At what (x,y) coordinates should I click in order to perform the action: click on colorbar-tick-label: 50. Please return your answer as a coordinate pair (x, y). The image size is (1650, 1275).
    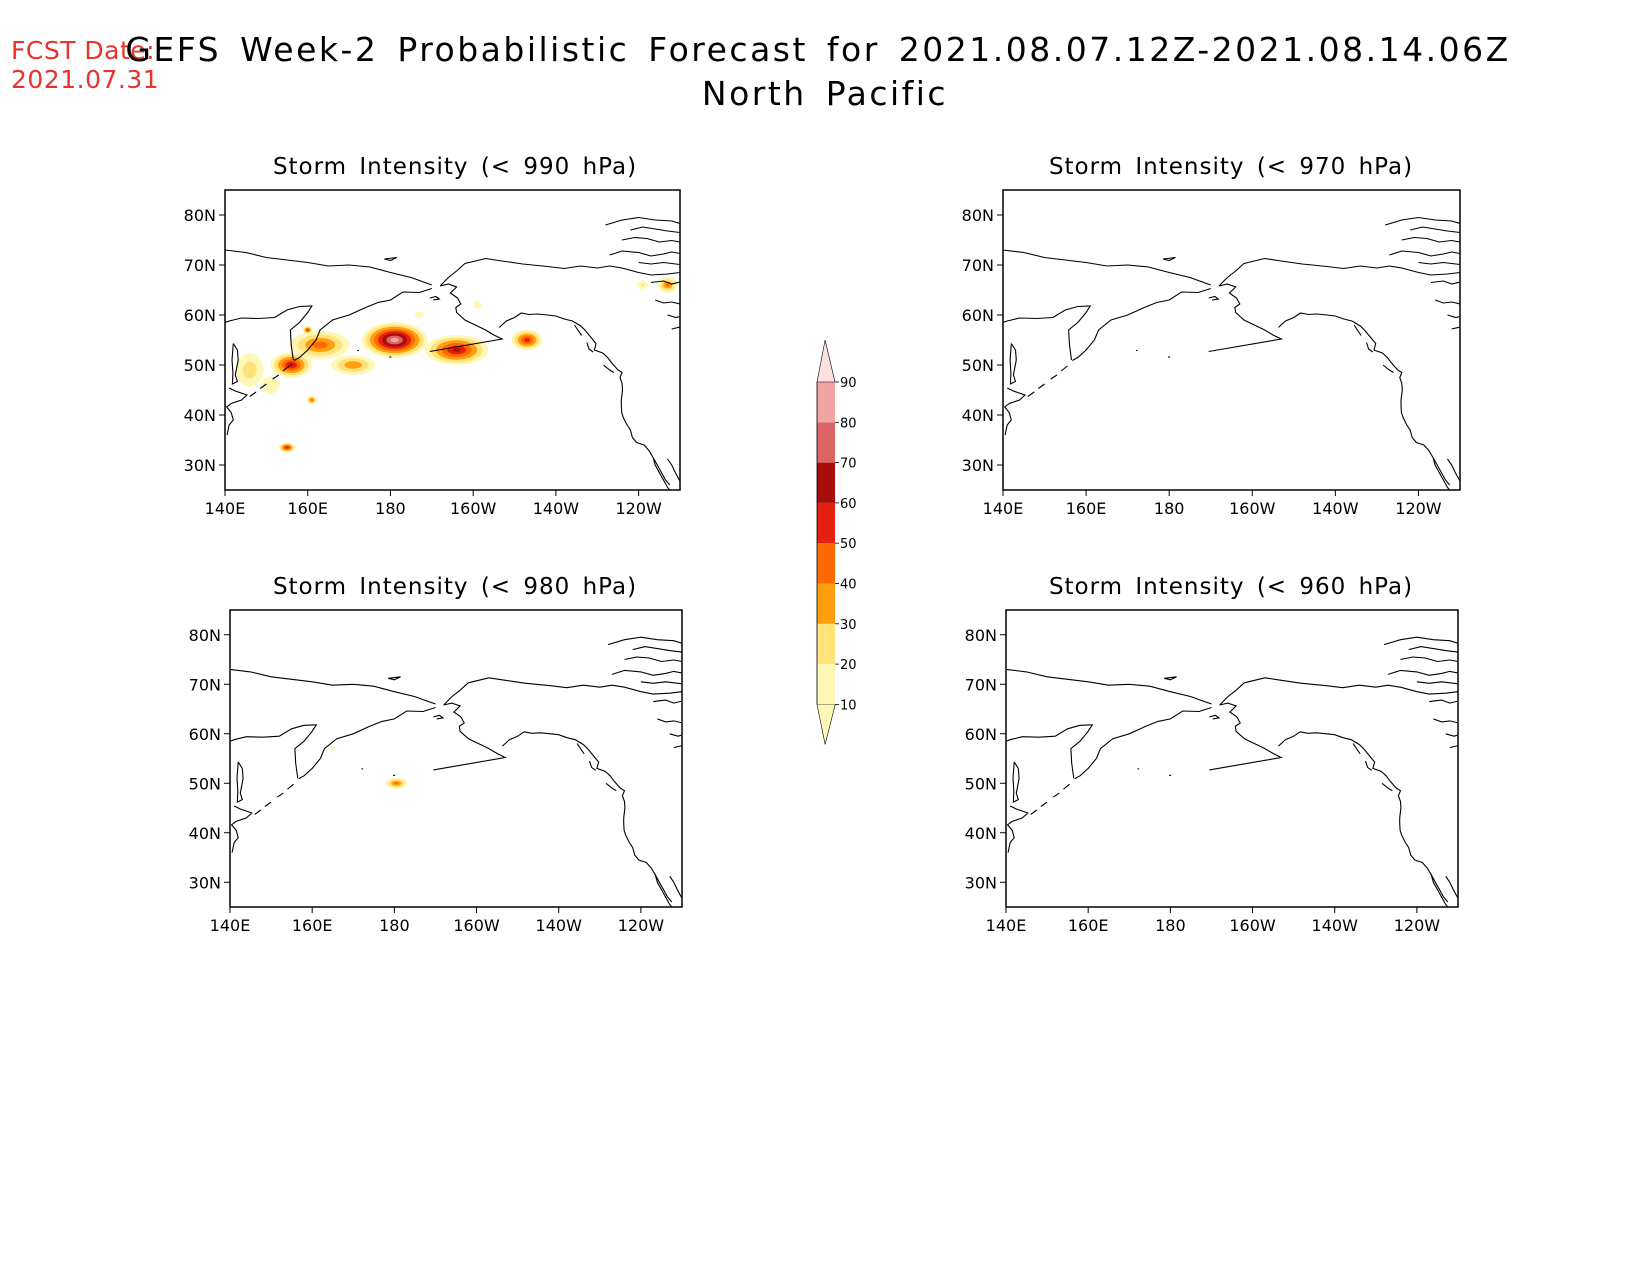
    Looking at the image, I should click on (848, 544).